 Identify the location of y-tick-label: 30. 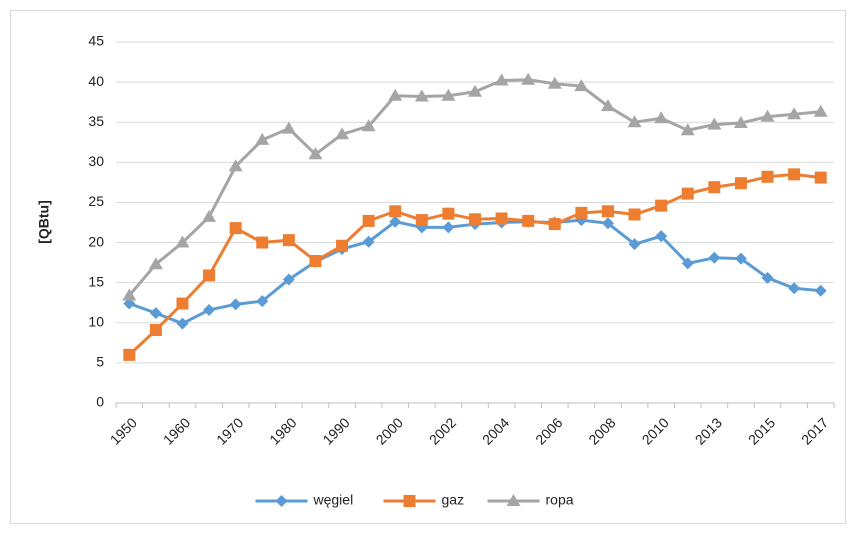
(96, 161).